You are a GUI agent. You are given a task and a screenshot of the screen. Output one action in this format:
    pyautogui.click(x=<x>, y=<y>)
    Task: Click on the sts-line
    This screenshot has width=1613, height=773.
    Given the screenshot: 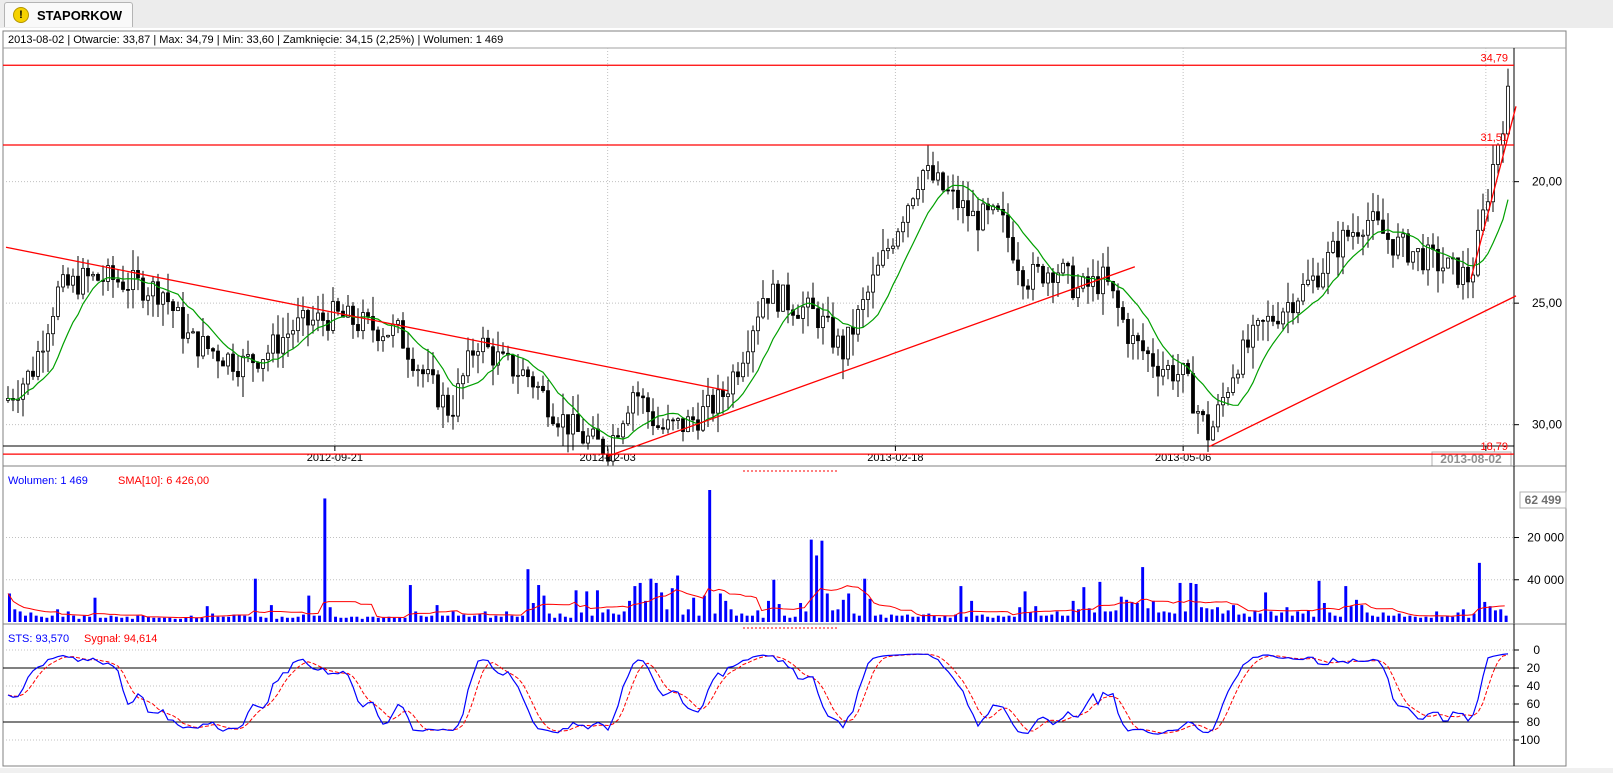 What is the action you would take?
    pyautogui.click(x=758, y=694)
    